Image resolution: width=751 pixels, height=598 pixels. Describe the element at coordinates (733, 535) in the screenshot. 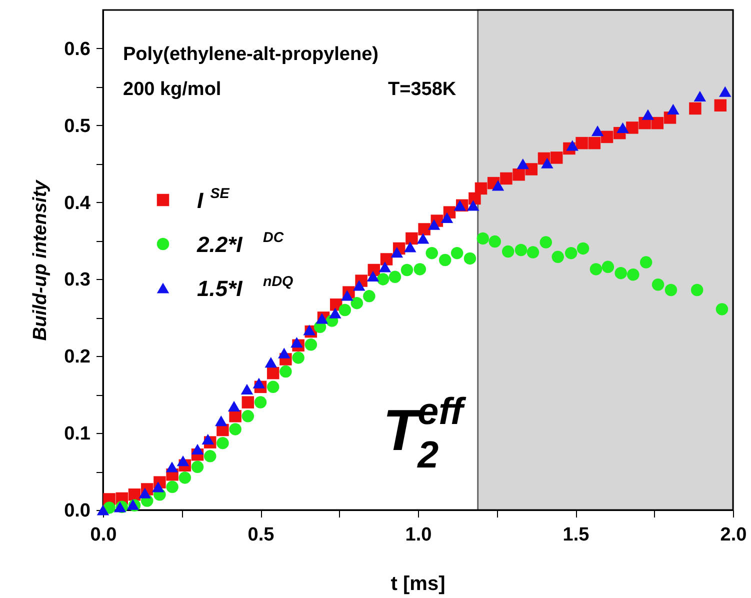

I see `x-tick-label: 2.0` at that location.